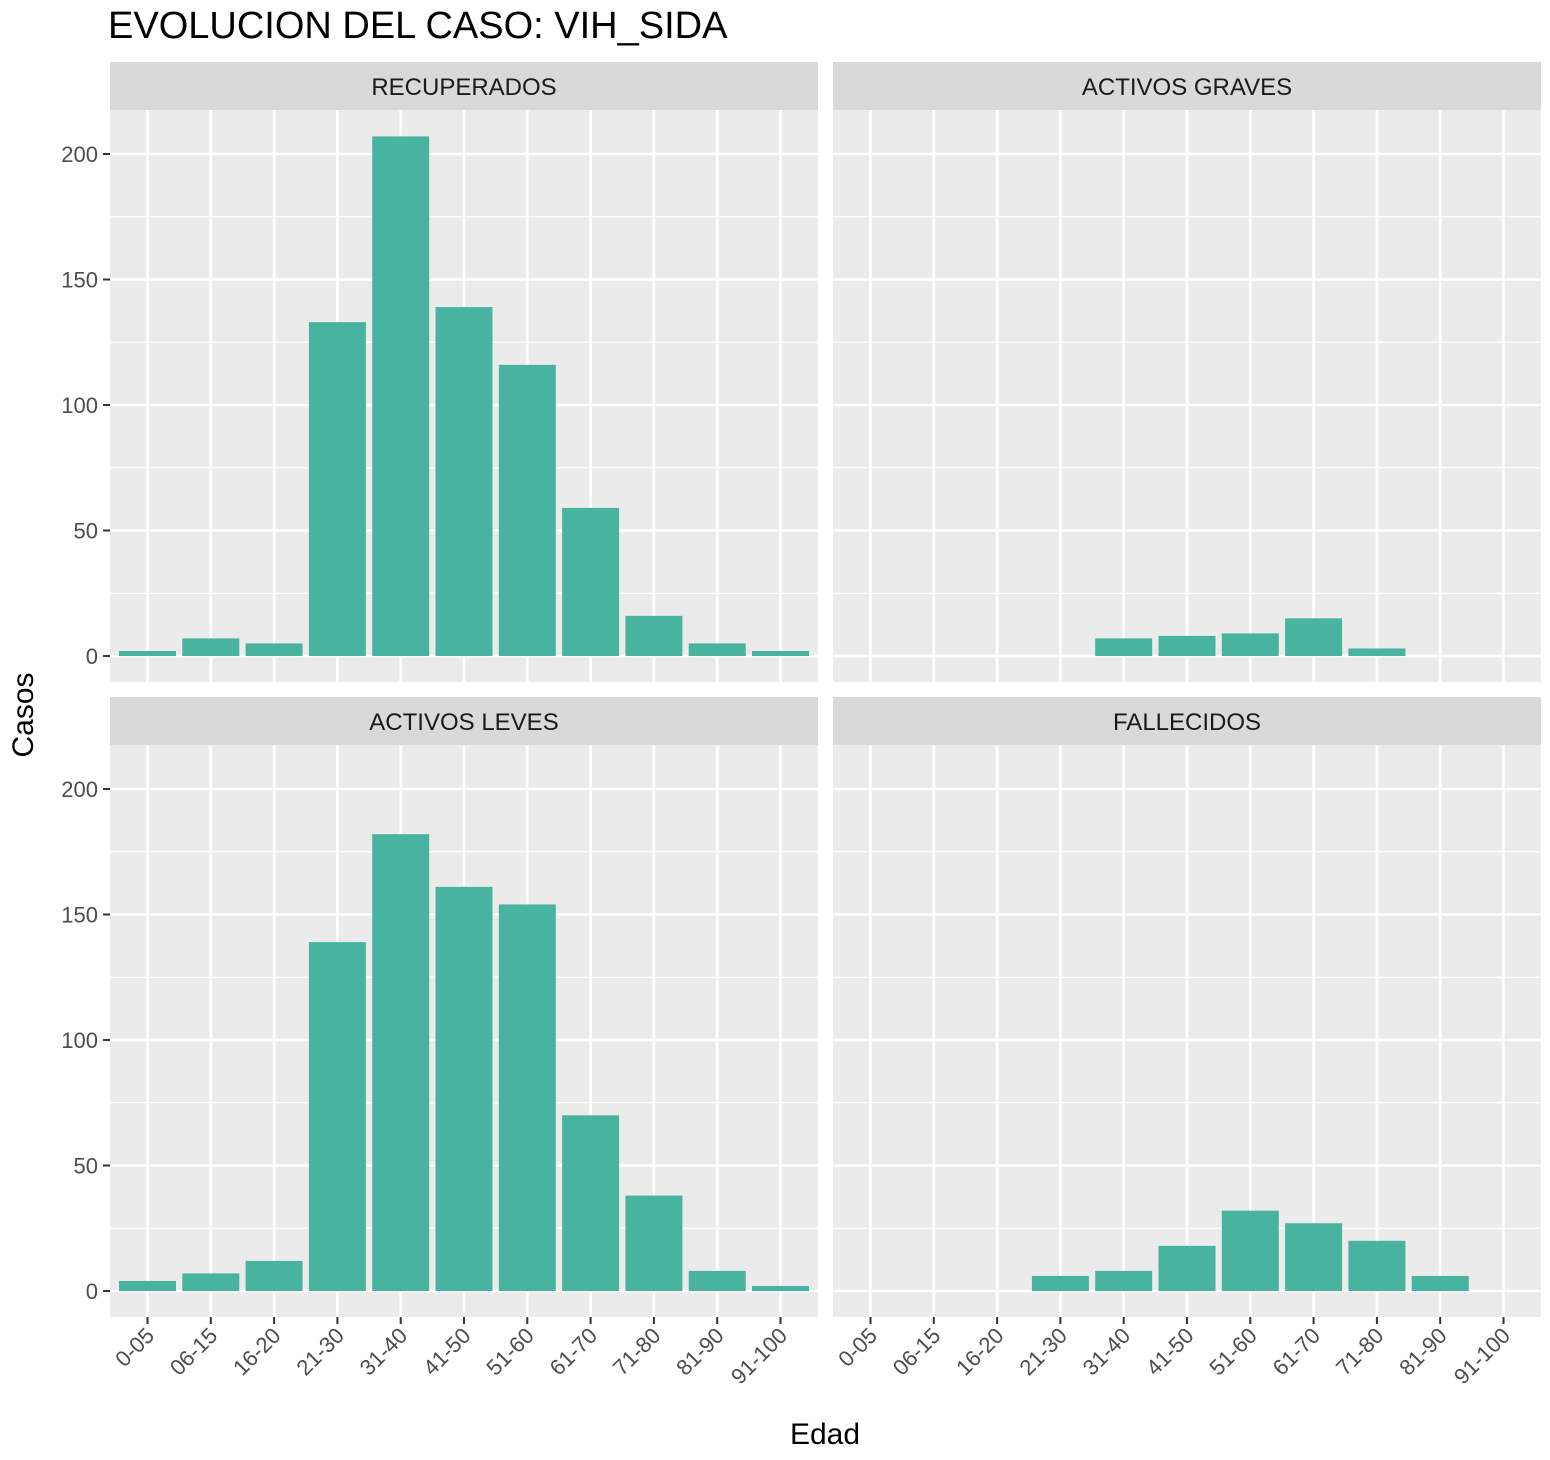 The height and width of the screenshot is (1460, 1550). I want to click on facet-strip-label: ACTIVOS LEVES, so click(463, 722).